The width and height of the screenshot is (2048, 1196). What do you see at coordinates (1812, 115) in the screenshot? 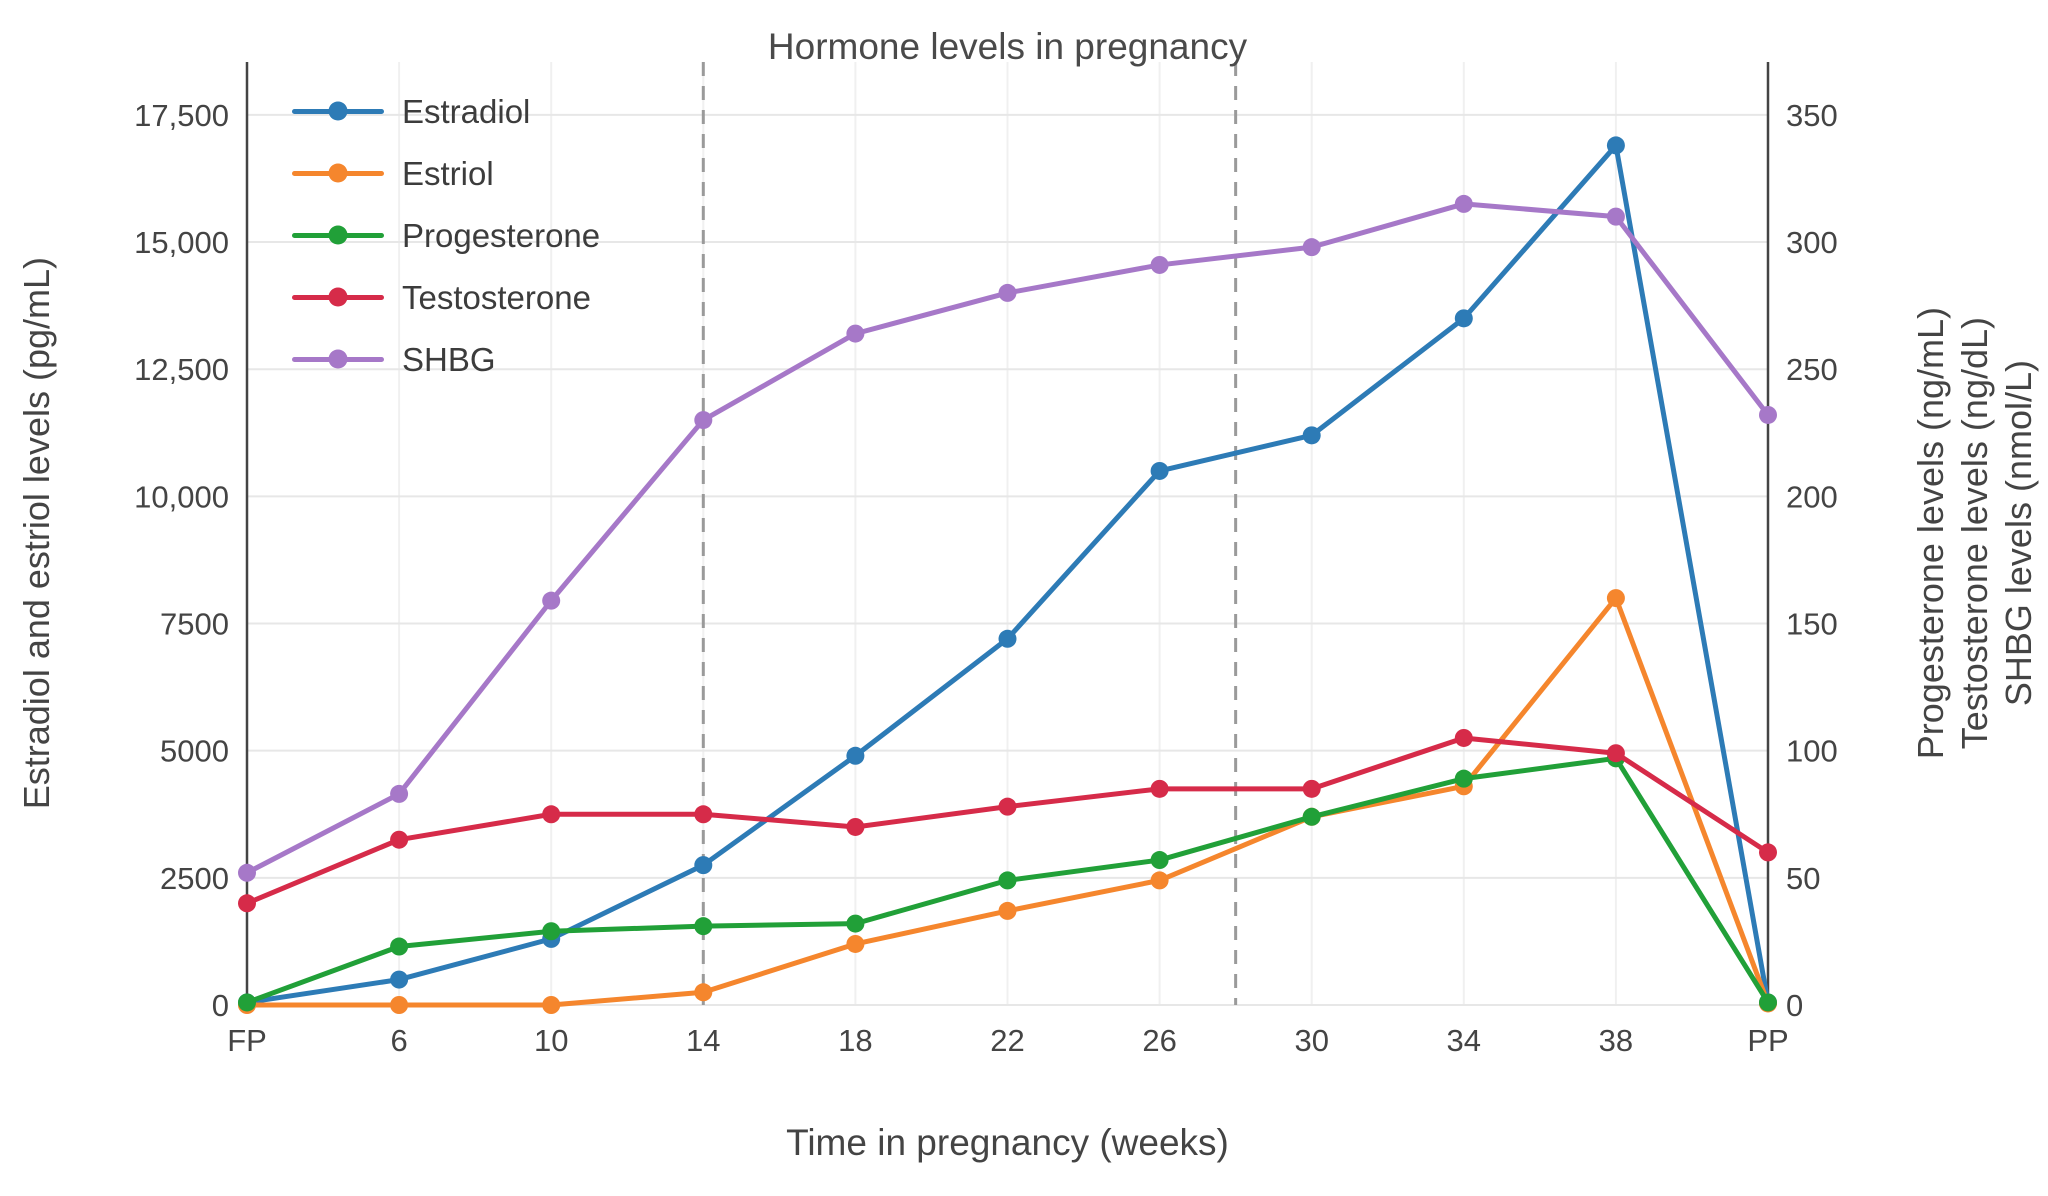
I see `right-tick-label: 350` at bounding box center [1812, 115].